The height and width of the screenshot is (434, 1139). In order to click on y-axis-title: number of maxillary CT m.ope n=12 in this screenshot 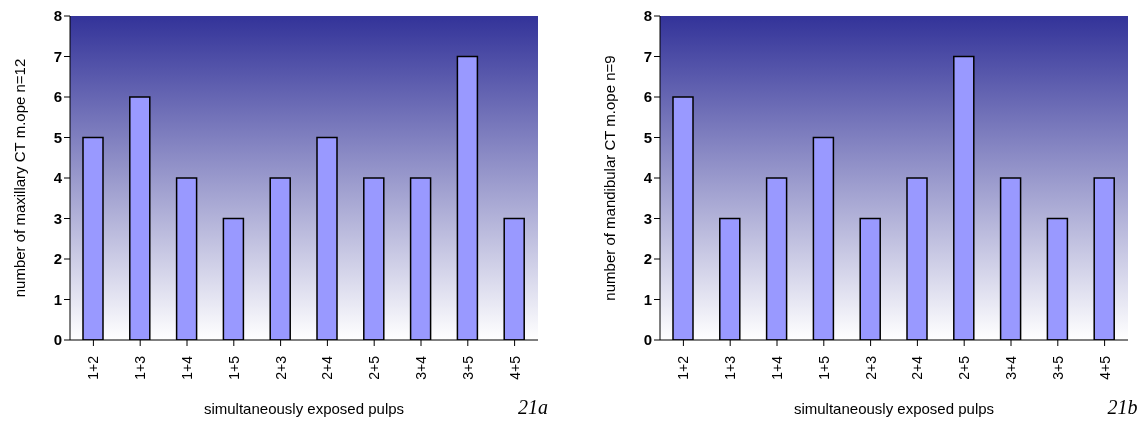, I will do `click(20, 178)`.